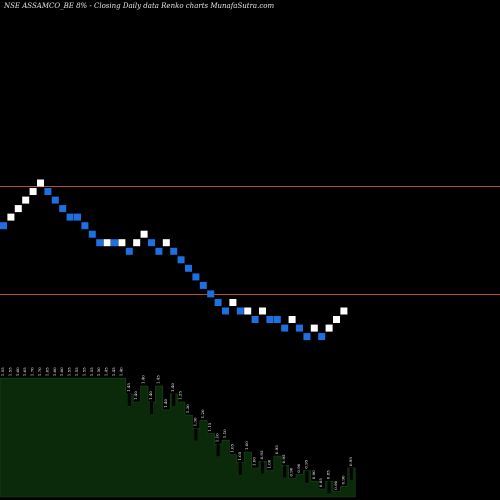 This screenshot has height=500, width=500. I want to click on volume-label: 1.30, so click(194, 421).